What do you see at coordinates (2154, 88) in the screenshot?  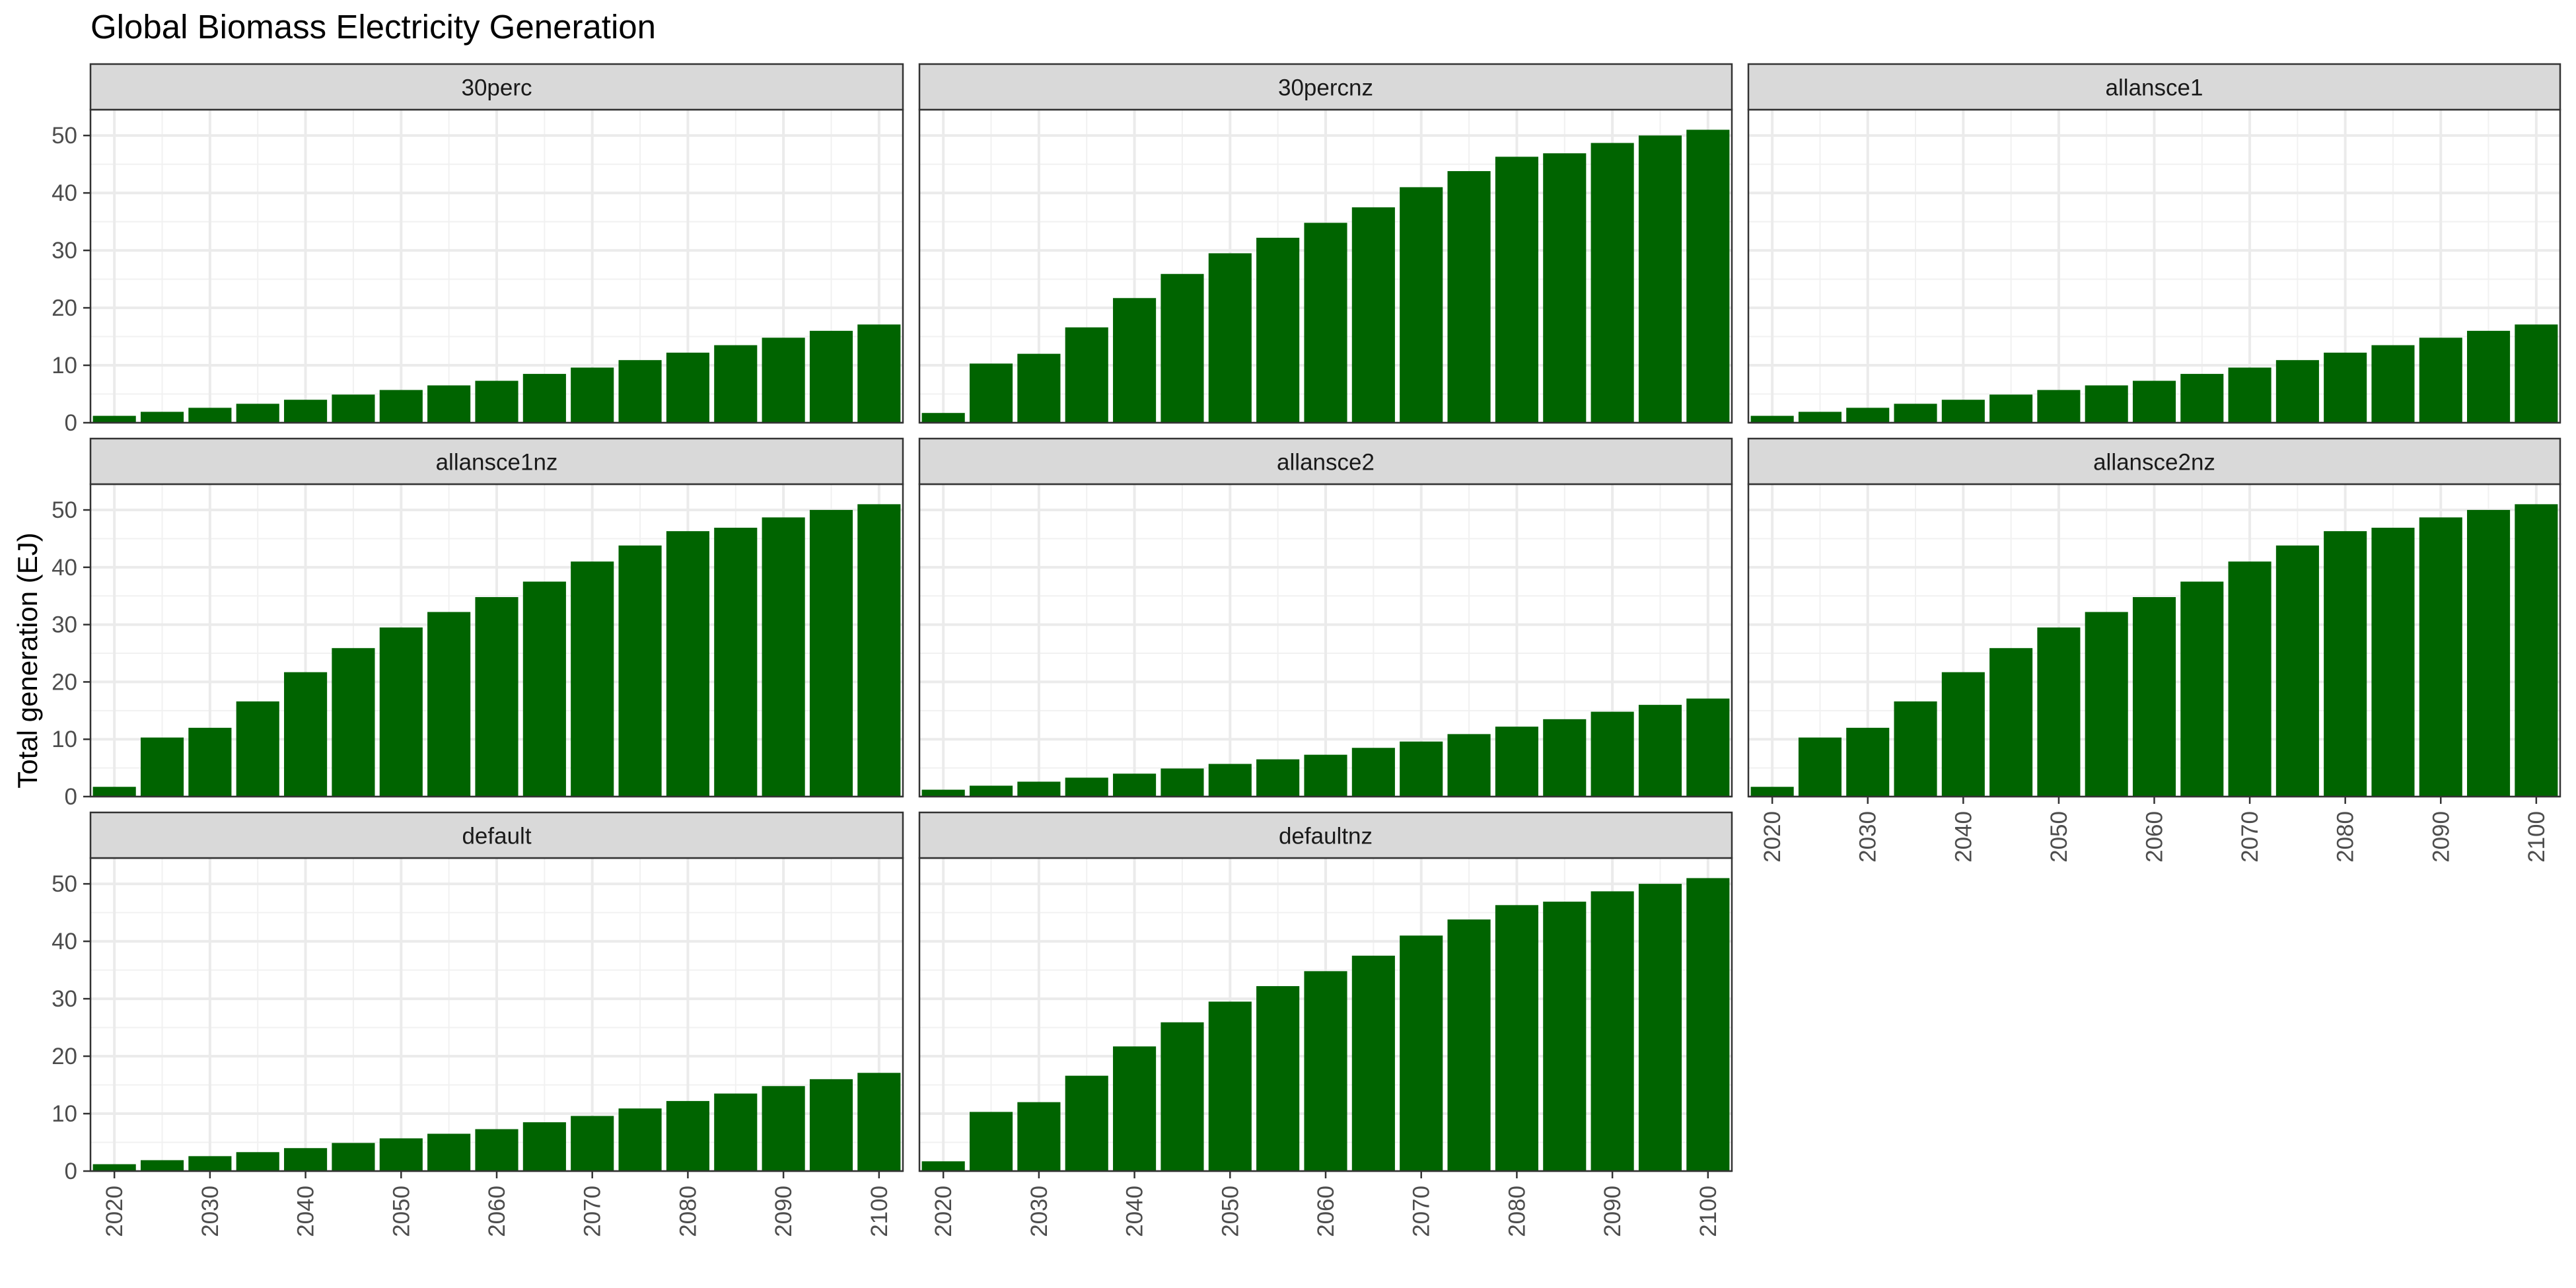 I see `facet-label: allansce1` at bounding box center [2154, 88].